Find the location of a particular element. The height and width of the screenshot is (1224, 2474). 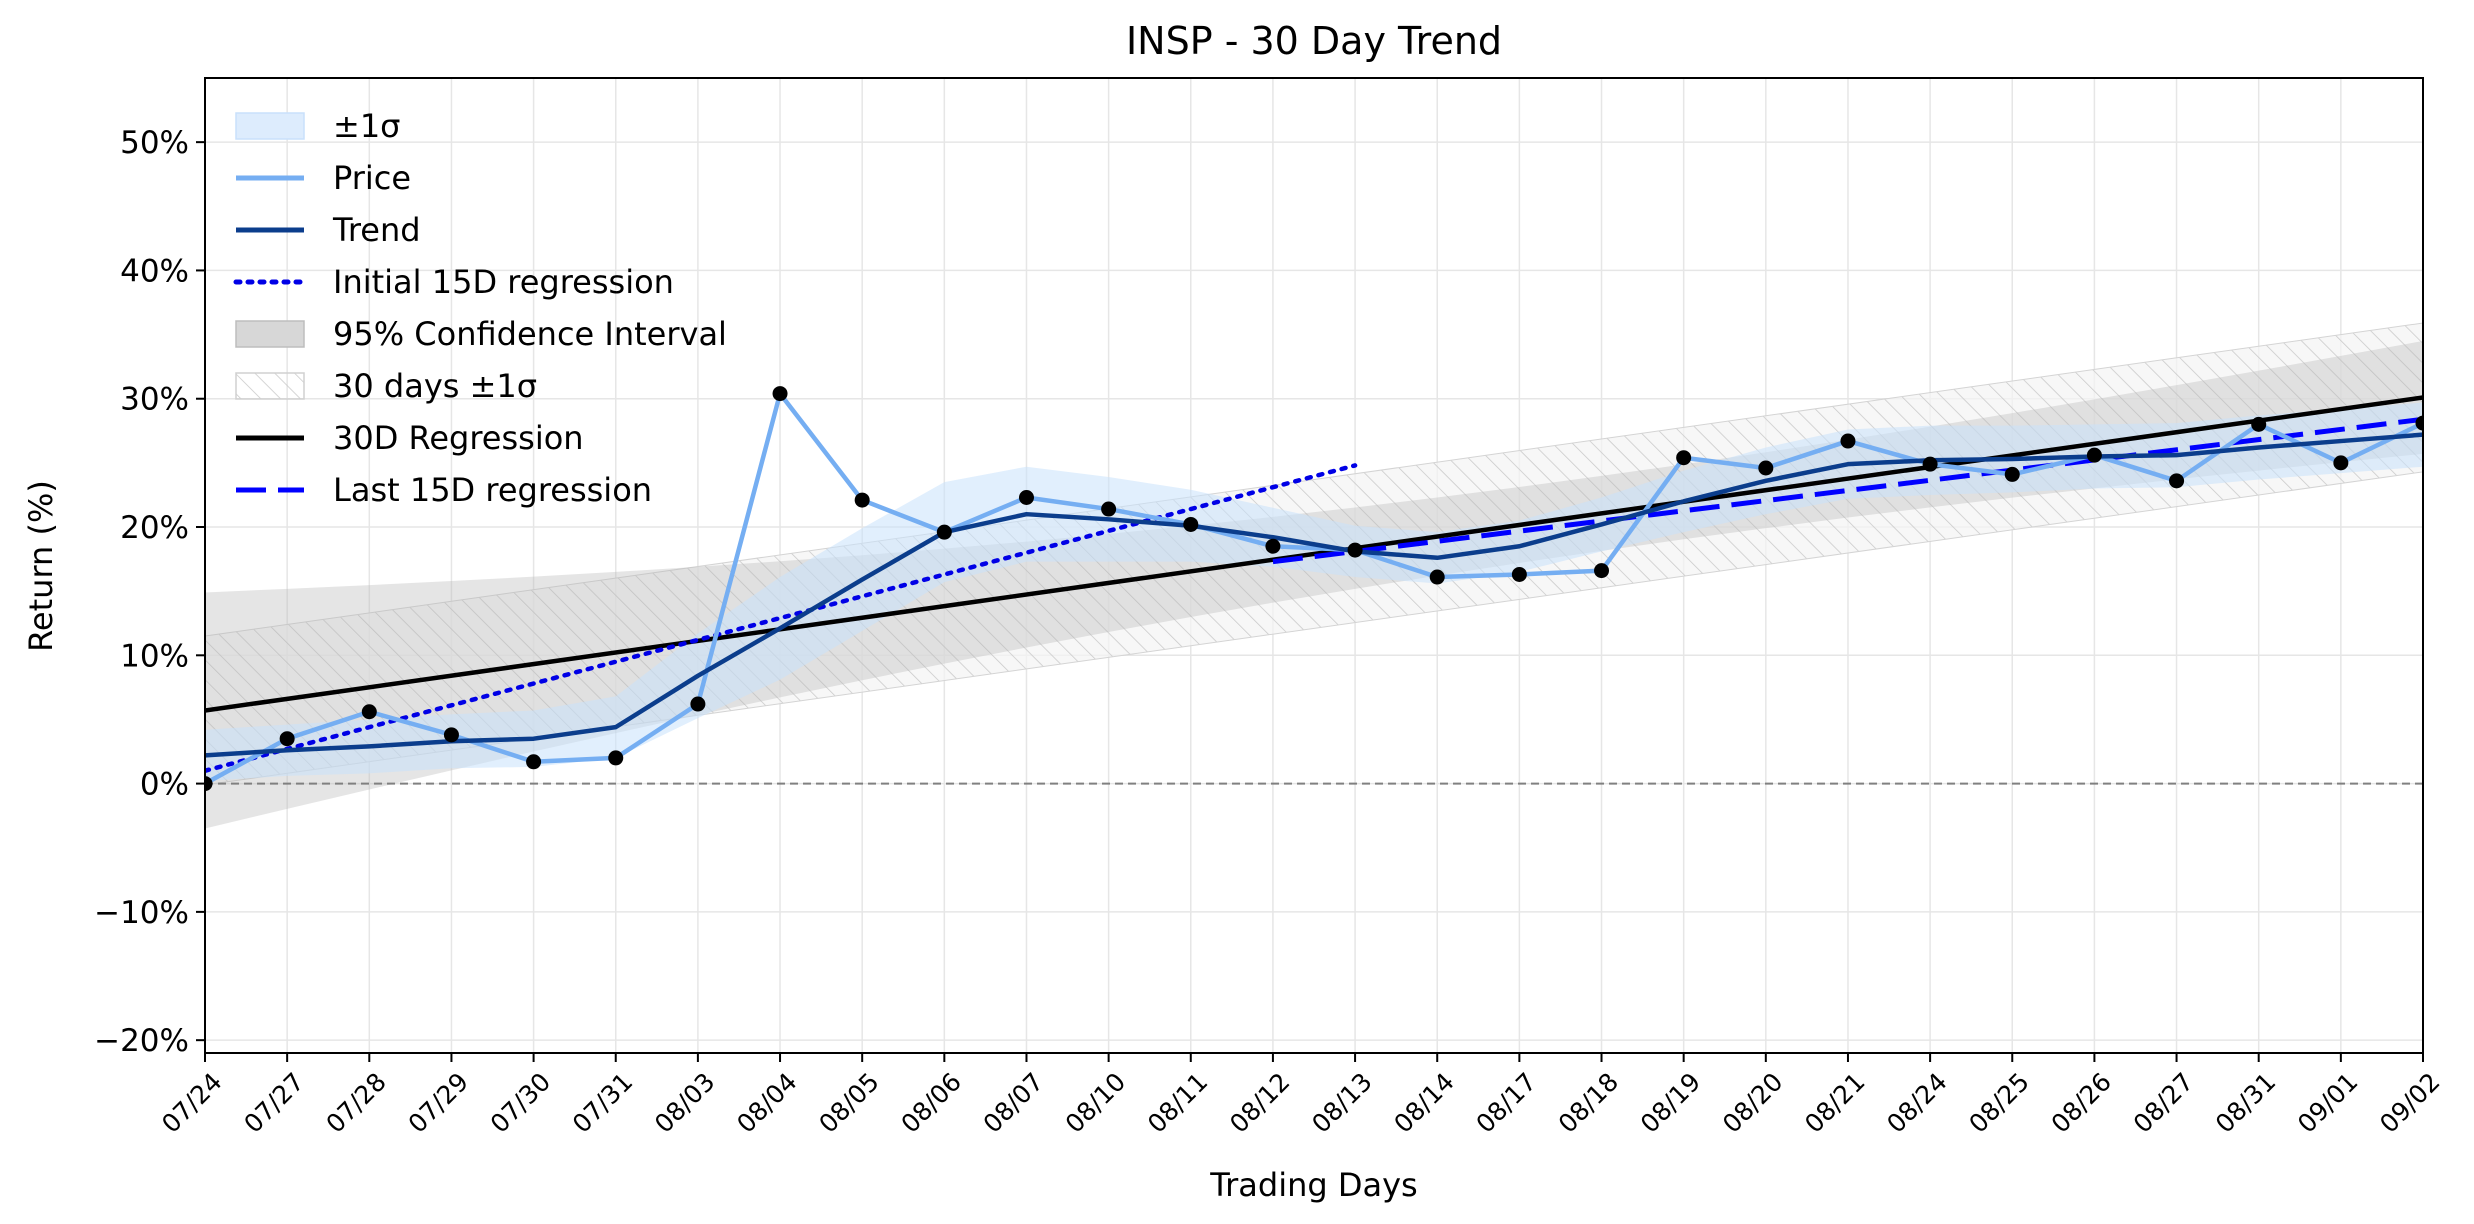

y-tick-label: 50% is located at coordinates (154, 143).